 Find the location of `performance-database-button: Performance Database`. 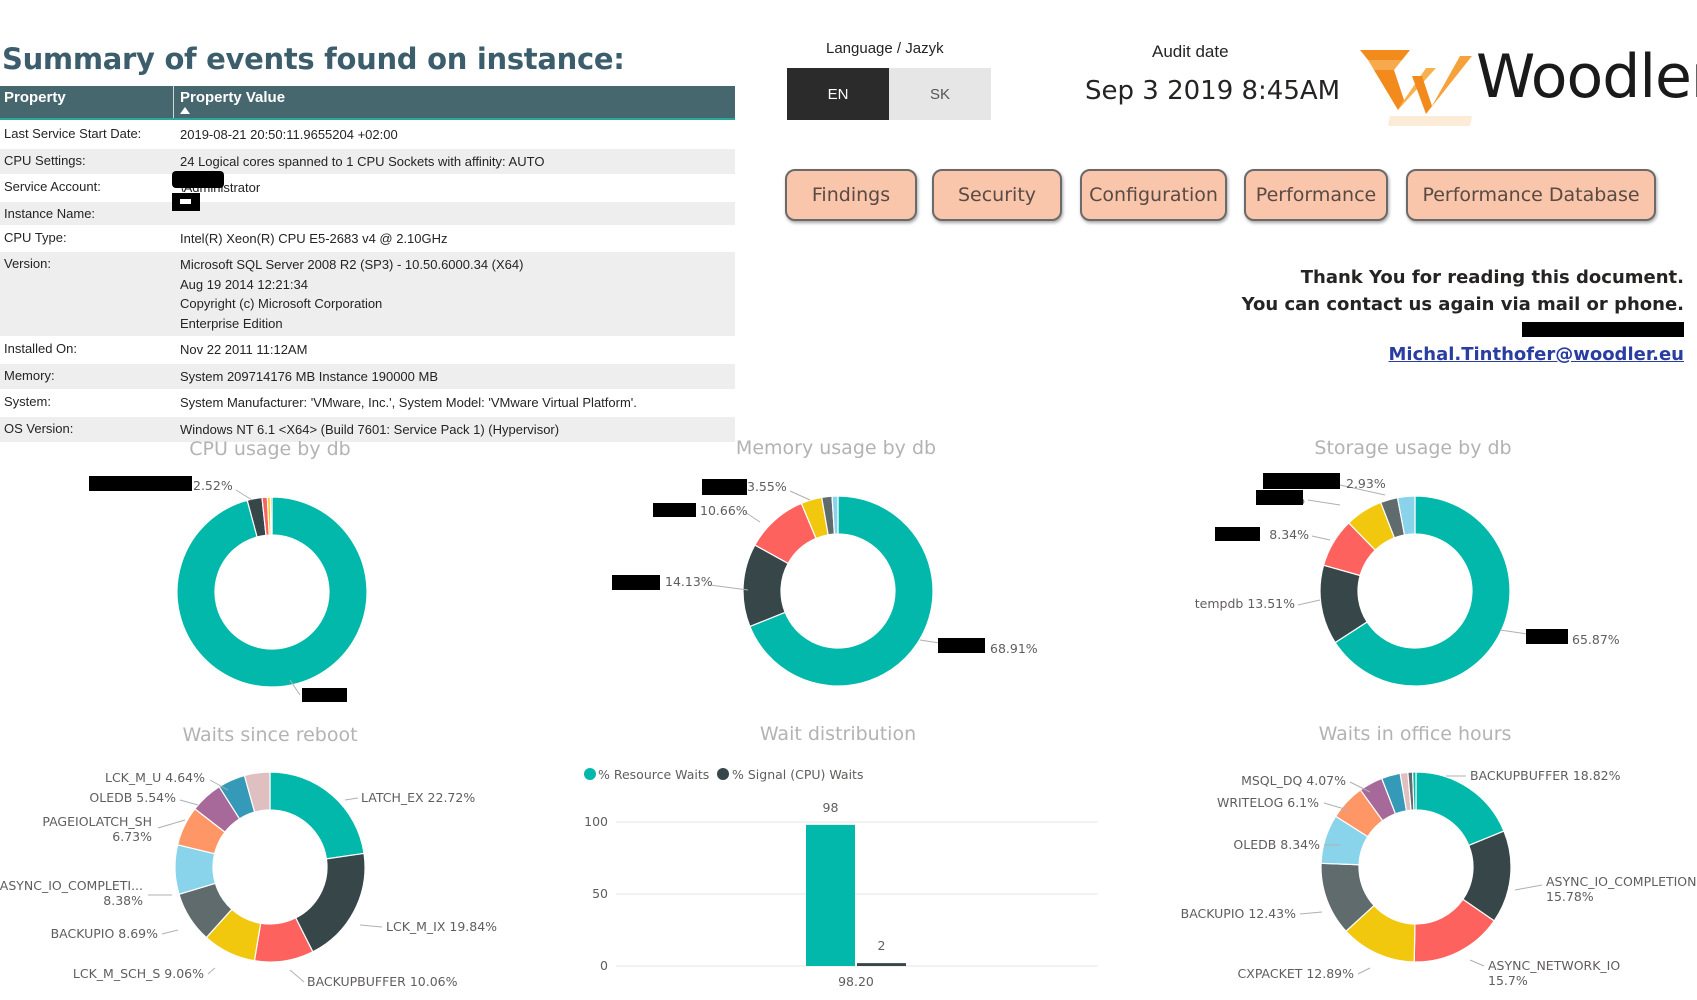

performance-database-button: Performance Database is located at coordinates (1531, 195).